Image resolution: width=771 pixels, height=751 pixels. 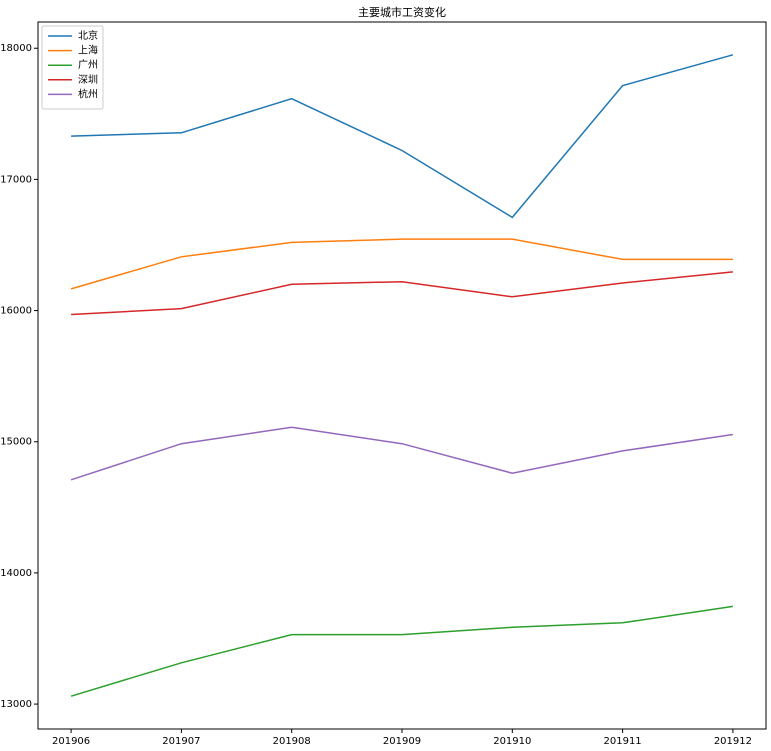 What do you see at coordinates (402, 741) in the screenshot?
I see `x-tick-label: 201909` at bounding box center [402, 741].